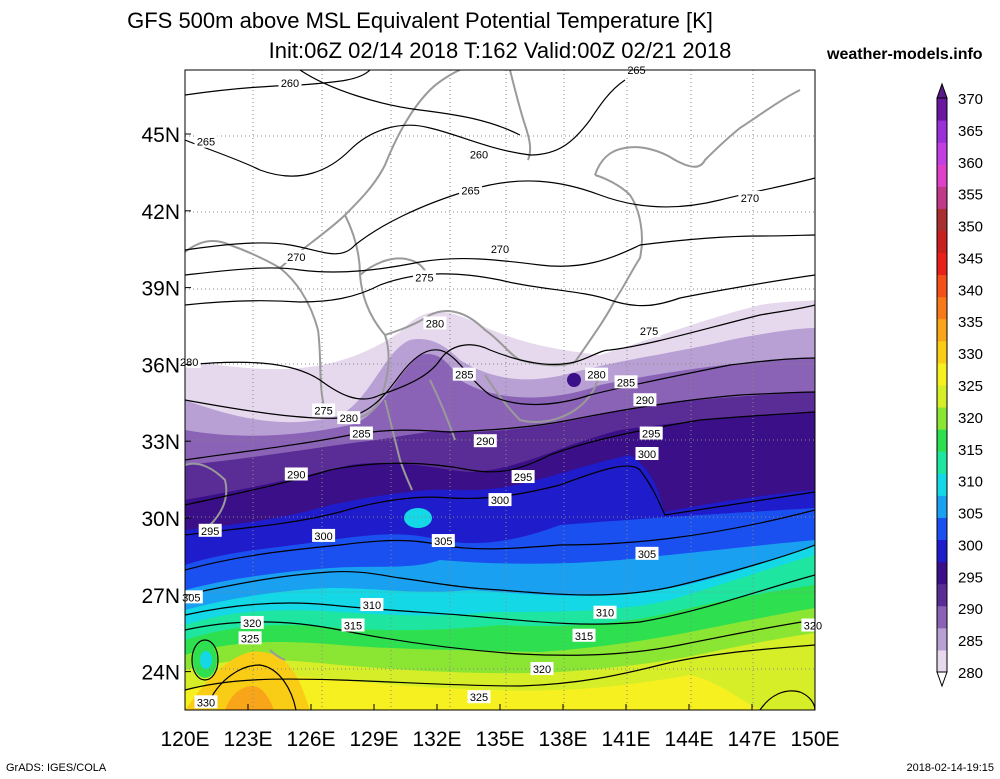  What do you see at coordinates (970, 641) in the screenshot?
I see `colorbar-label: 285` at bounding box center [970, 641].